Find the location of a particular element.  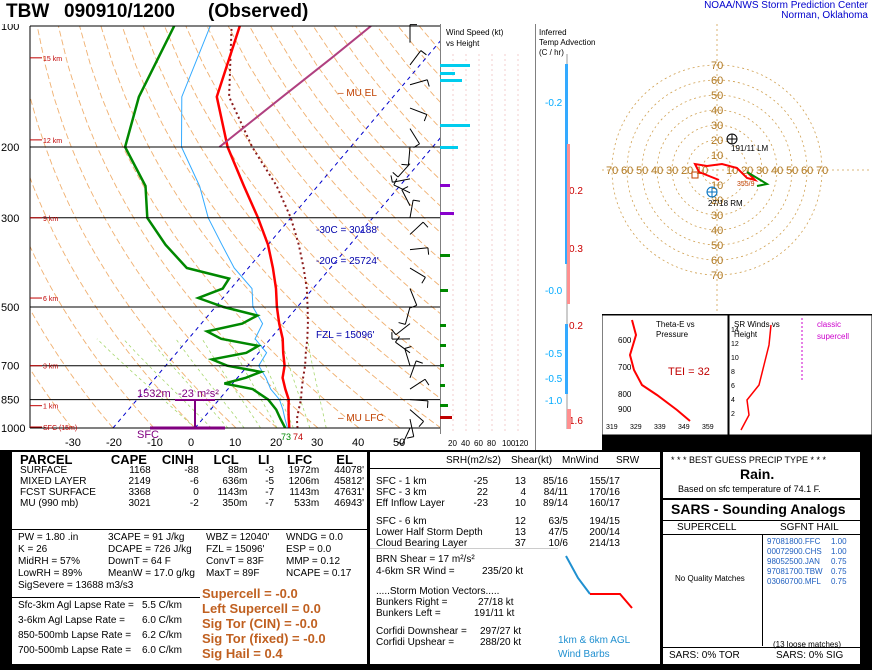

temp-adv-value: -0.0 is located at coordinates (554, 291).